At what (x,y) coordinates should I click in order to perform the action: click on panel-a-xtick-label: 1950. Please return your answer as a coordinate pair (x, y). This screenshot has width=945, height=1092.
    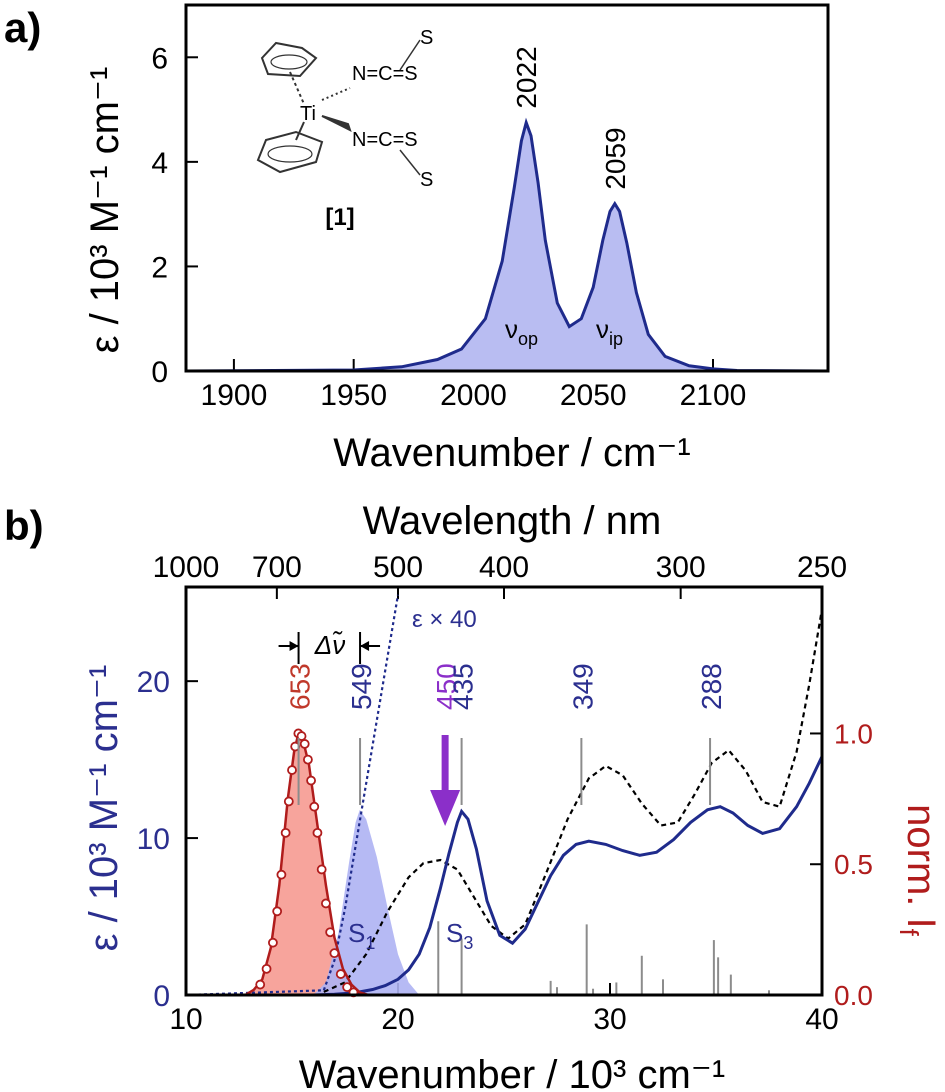
    Looking at the image, I should click on (353, 395).